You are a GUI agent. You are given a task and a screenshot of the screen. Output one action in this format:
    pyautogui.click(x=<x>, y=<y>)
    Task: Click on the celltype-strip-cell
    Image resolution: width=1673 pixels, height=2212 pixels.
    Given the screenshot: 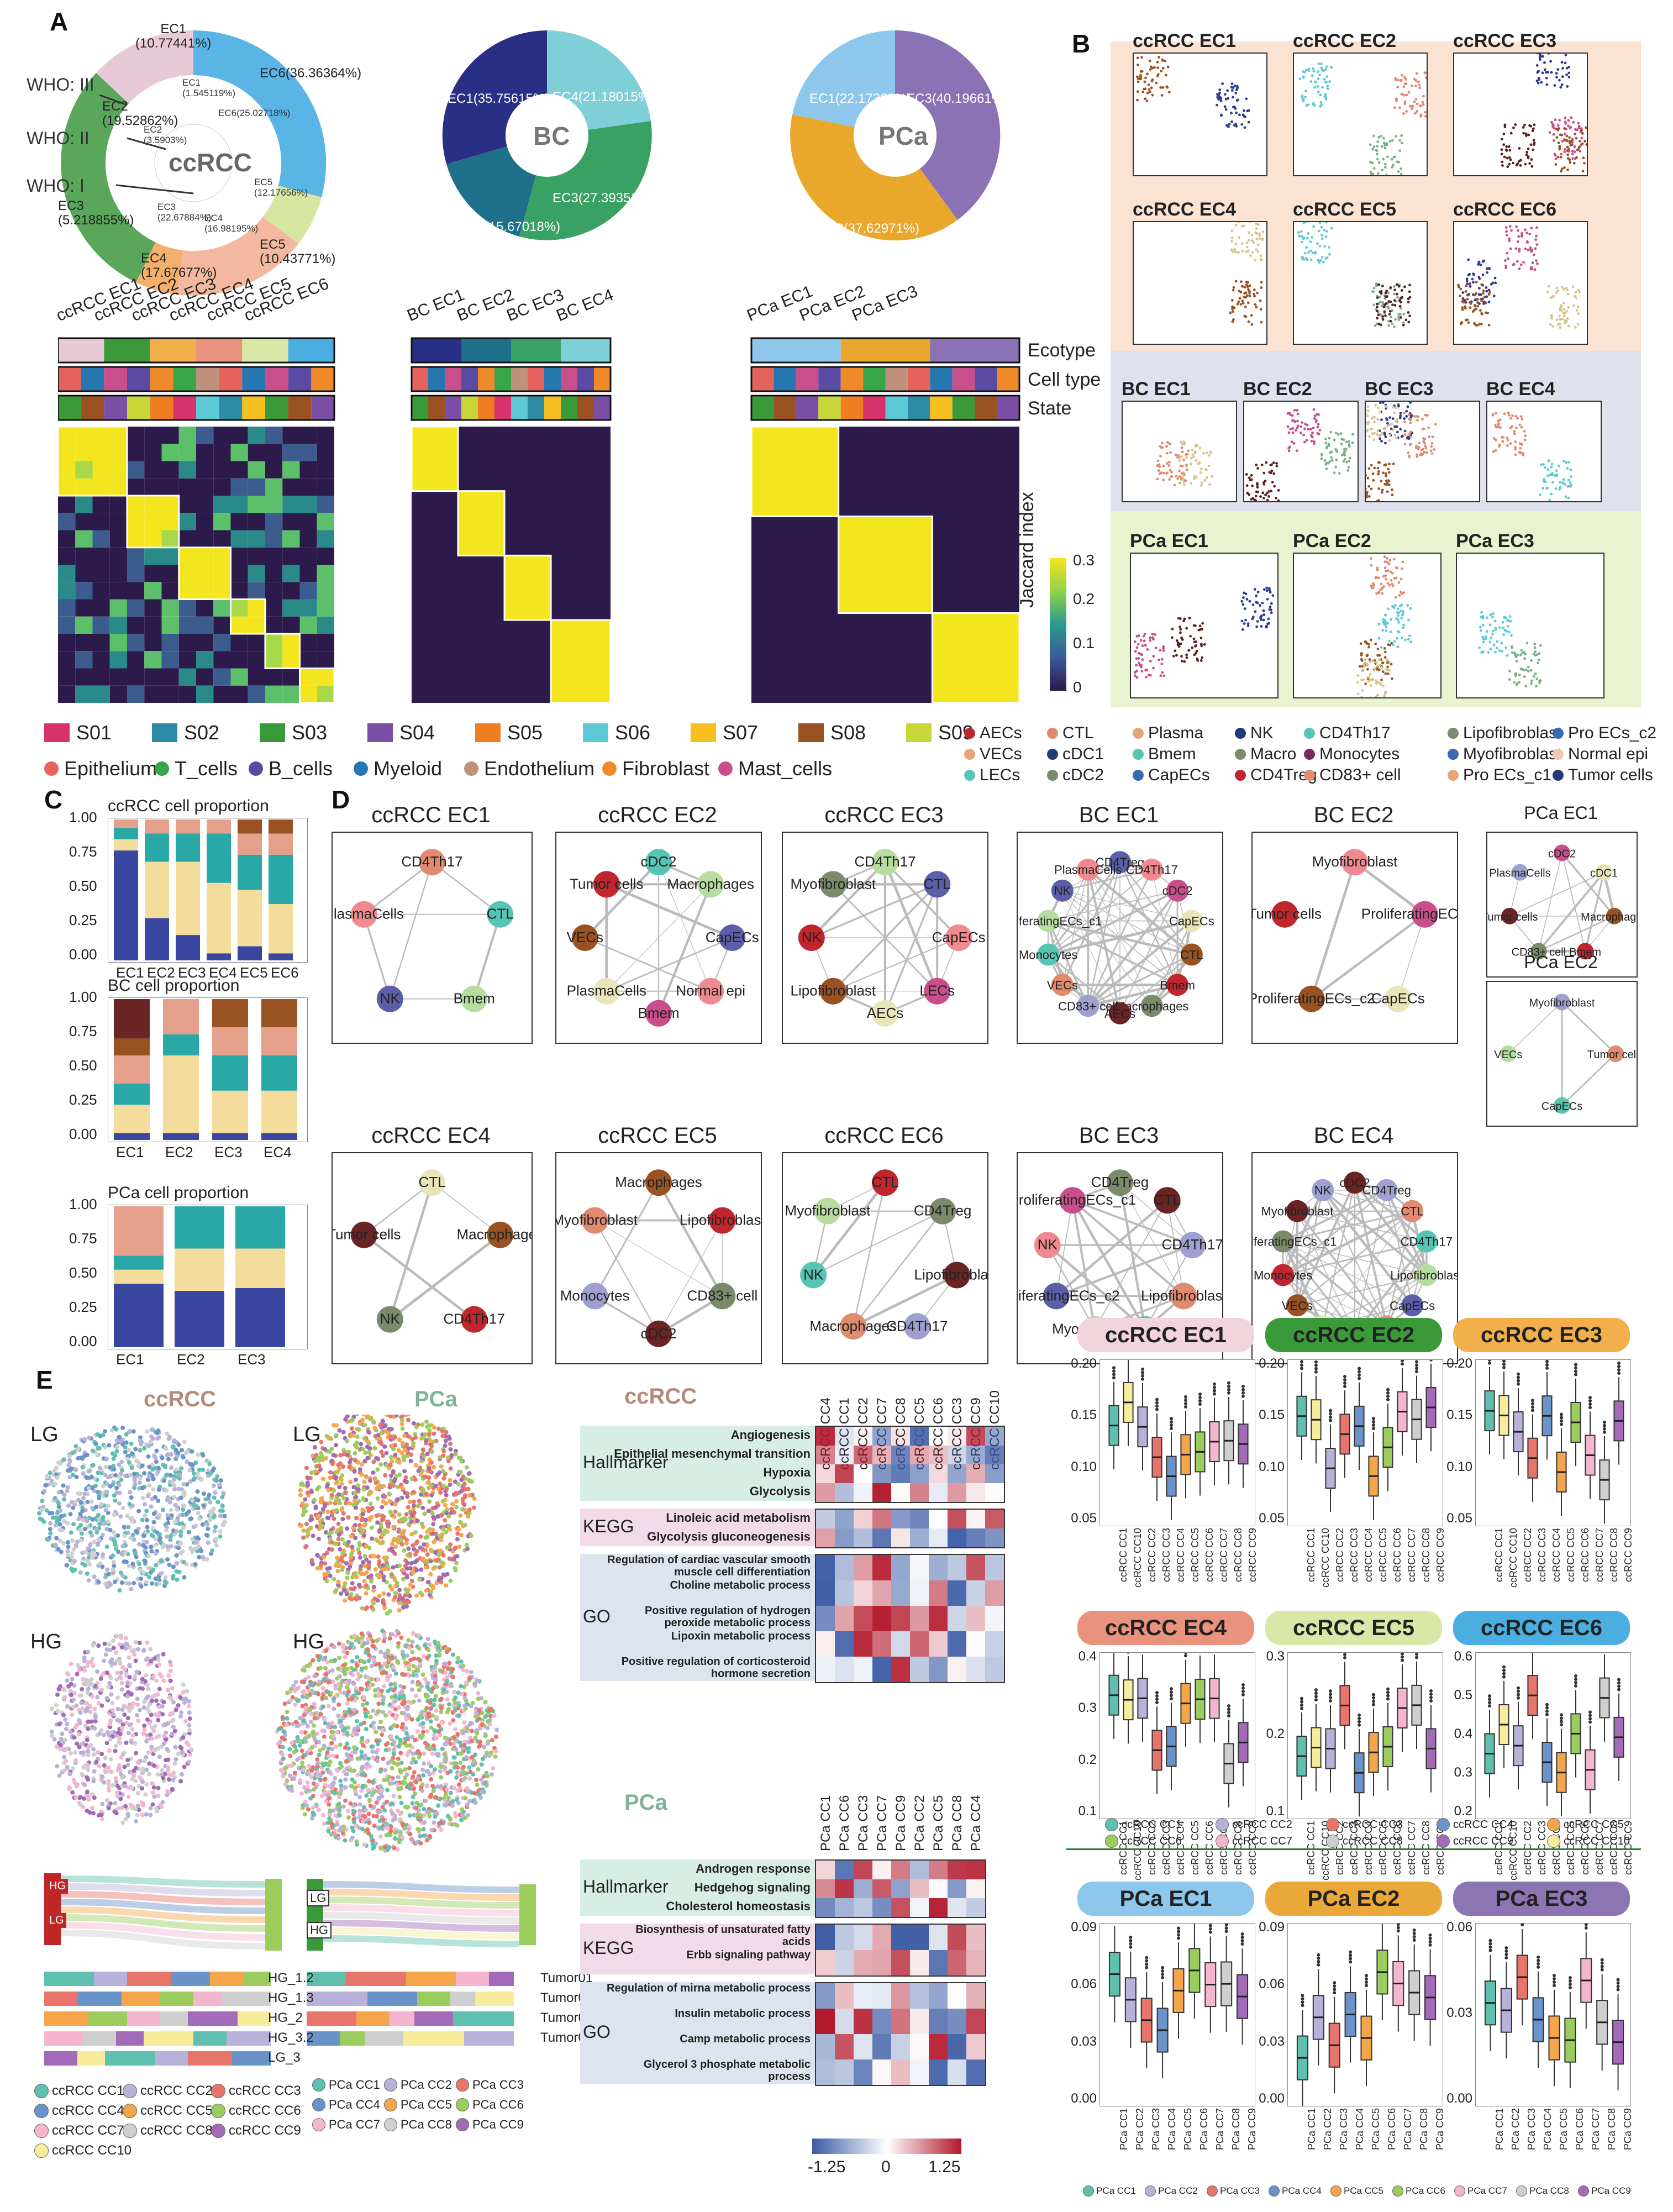 What is the action you would take?
    pyautogui.click(x=161, y=379)
    